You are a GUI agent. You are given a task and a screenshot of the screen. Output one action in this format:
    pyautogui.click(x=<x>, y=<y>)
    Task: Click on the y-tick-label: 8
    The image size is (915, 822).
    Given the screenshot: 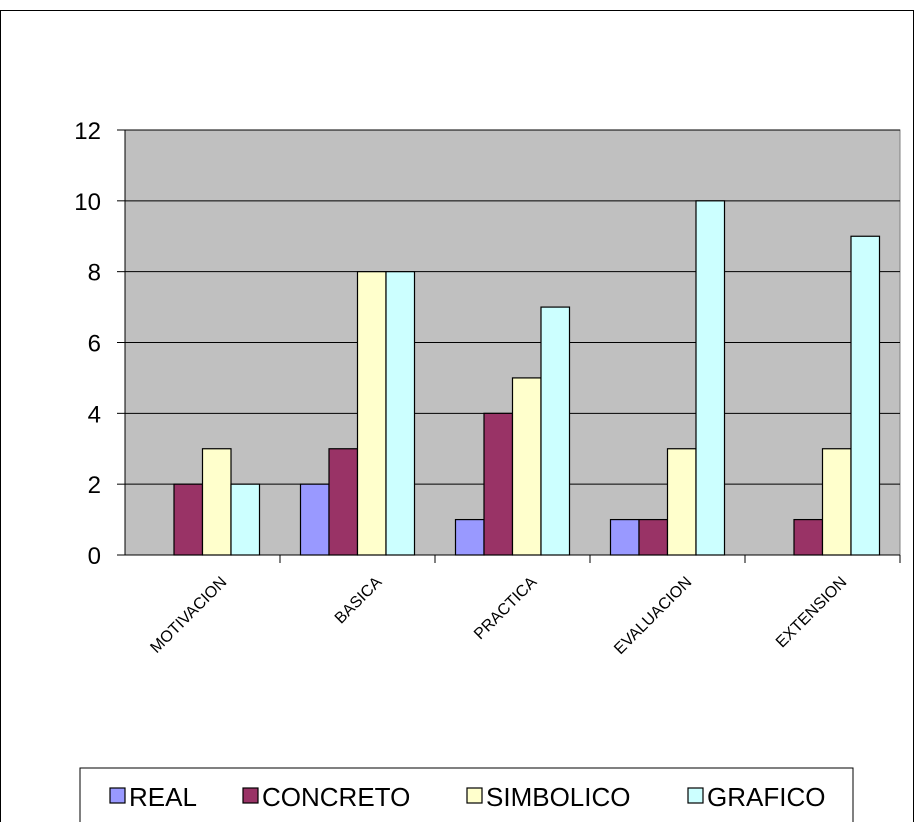 What is the action you would take?
    pyautogui.click(x=94, y=273)
    